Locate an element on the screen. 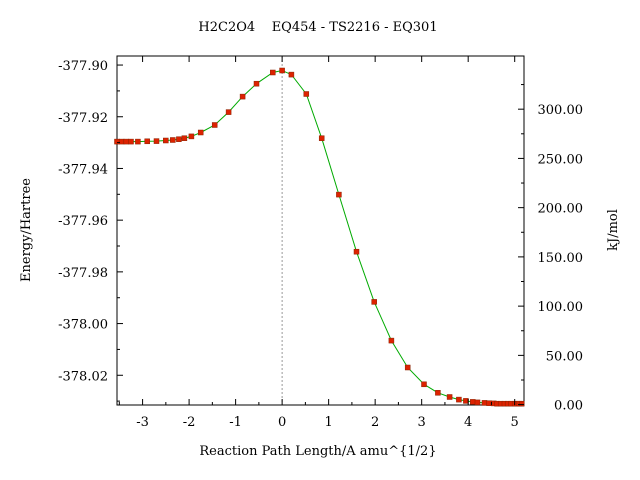 This screenshot has height=480, width=640. x-tick-label: 0 is located at coordinates (282, 422).